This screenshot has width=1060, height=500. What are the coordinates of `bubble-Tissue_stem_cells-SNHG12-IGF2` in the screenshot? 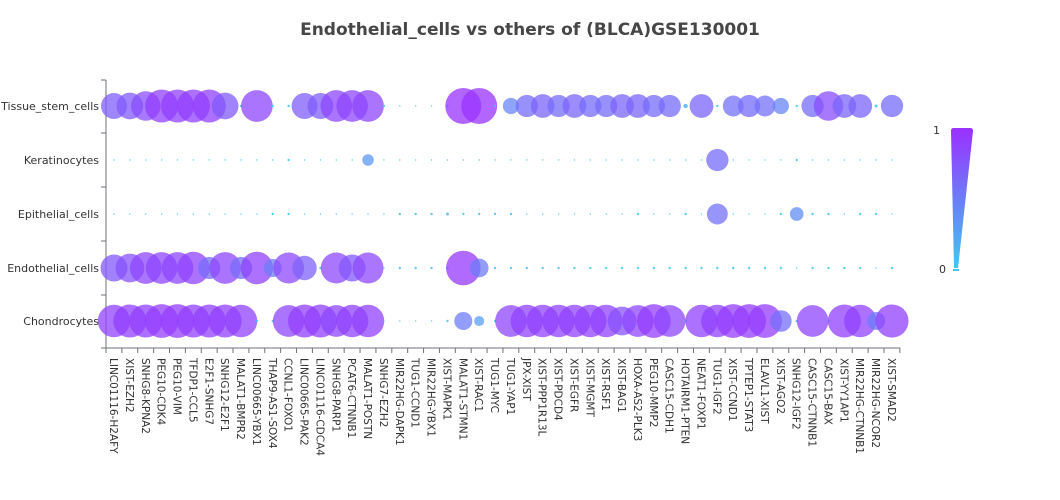 It's located at (796, 106).